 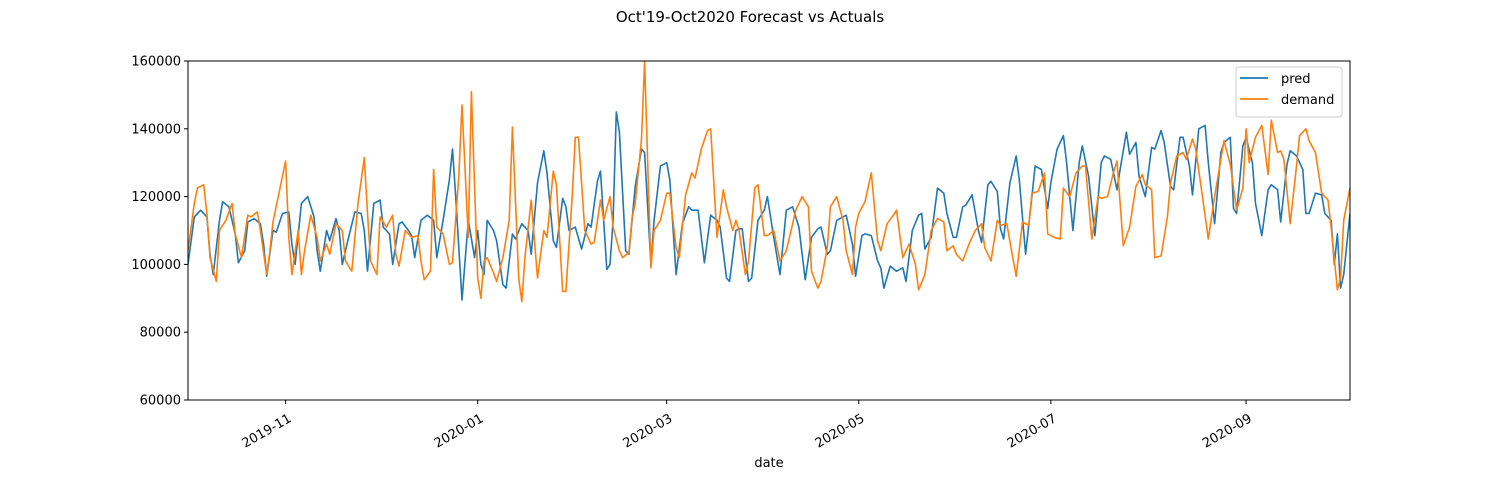 I want to click on legend-box, so click(x=1289, y=92).